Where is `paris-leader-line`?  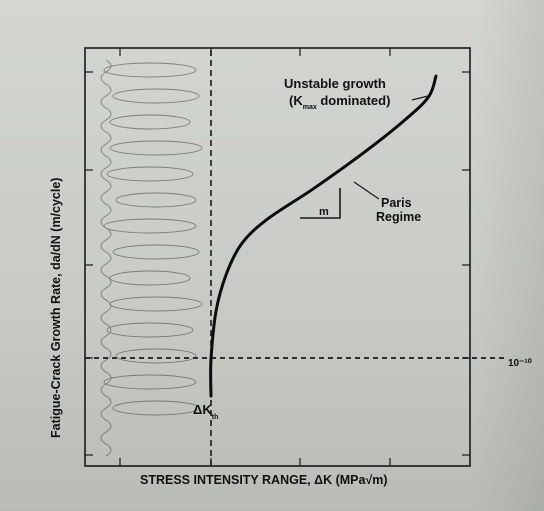 paris-leader-line is located at coordinates (366, 190).